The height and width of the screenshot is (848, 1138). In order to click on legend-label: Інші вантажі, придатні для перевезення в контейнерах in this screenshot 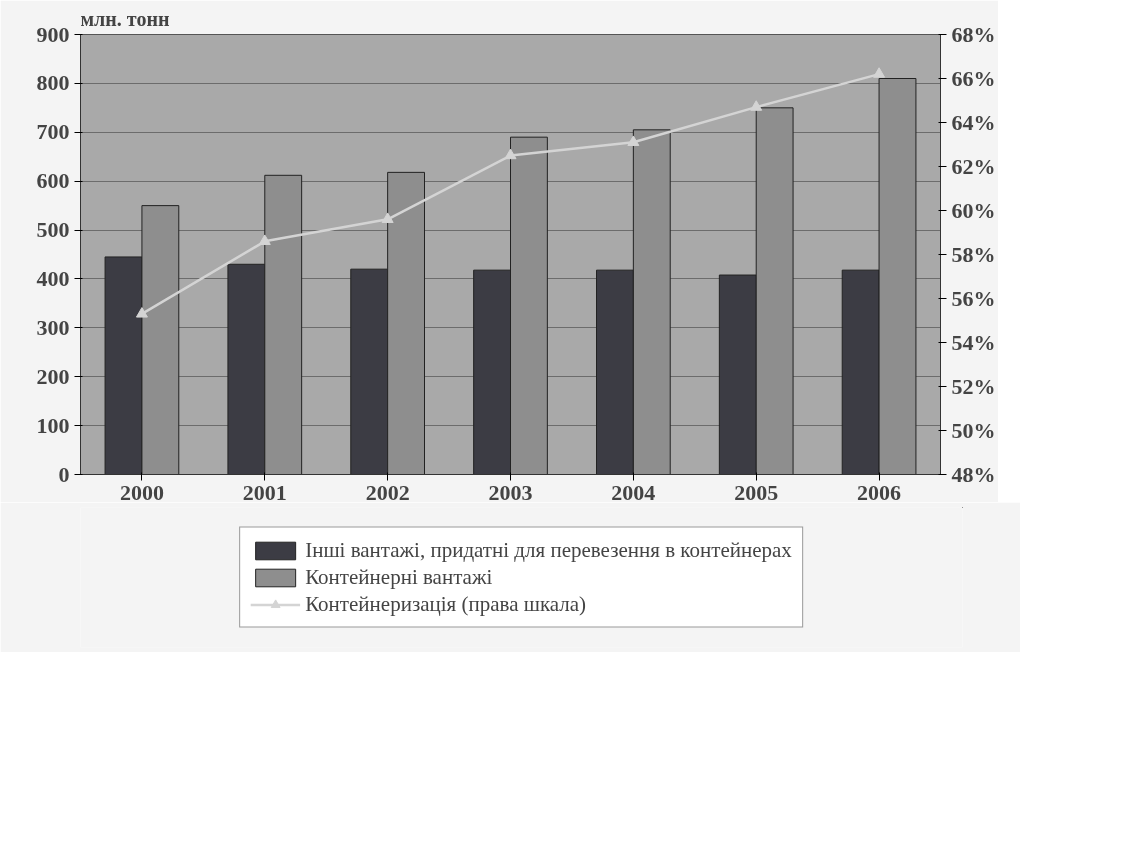, I will do `click(548, 550)`.